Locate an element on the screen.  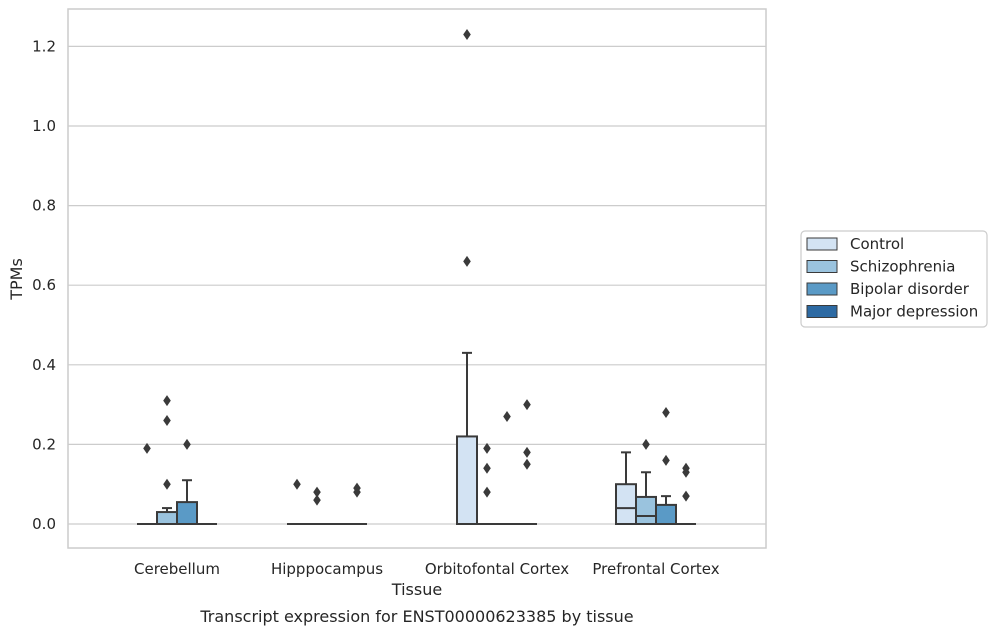
y-tick-label: 0.8 is located at coordinates (44, 206).